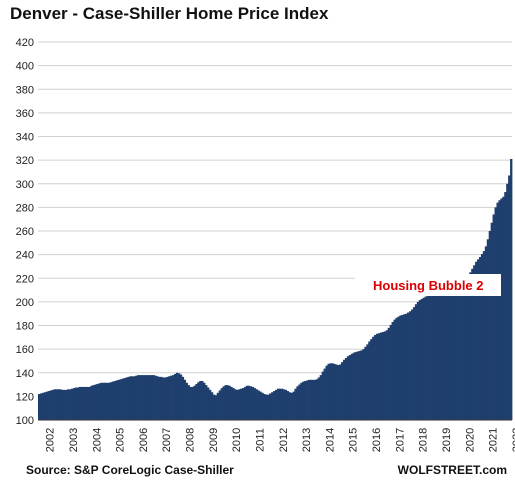  I want to click on x-tick-label: 2015, so click(354, 440).